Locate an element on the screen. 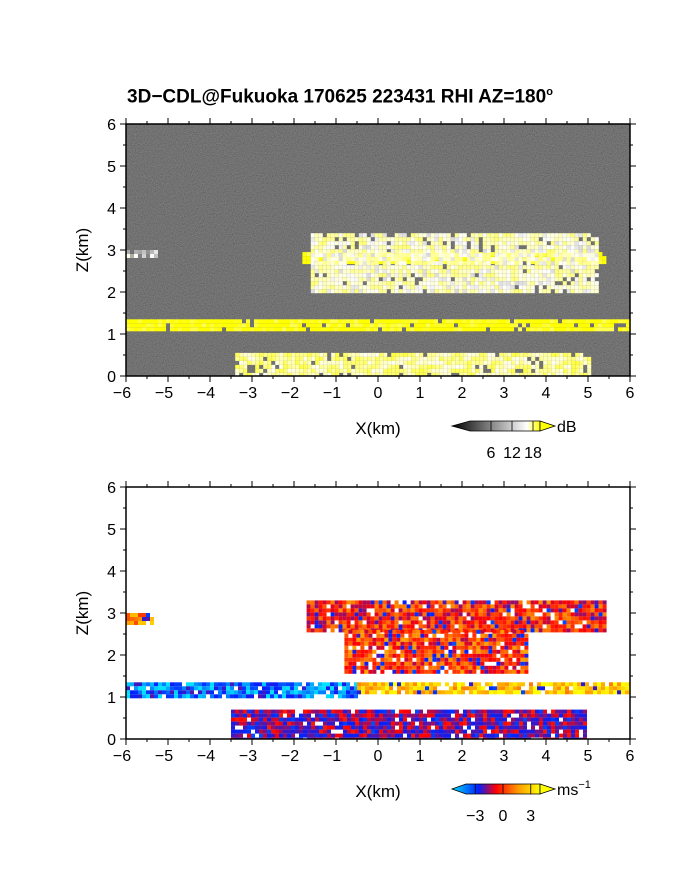 Image resolution: width=680 pixels, height=880 pixels. y-tick-label: 1 is located at coordinates (111, 698).